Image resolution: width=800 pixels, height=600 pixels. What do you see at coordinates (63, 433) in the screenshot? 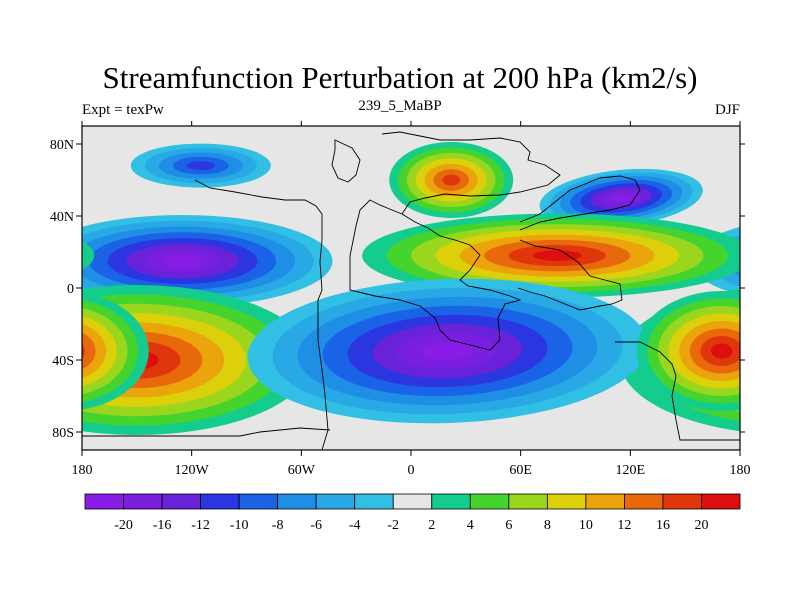
I see `y-tick-label: 80S` at bounding box center [63, 433].